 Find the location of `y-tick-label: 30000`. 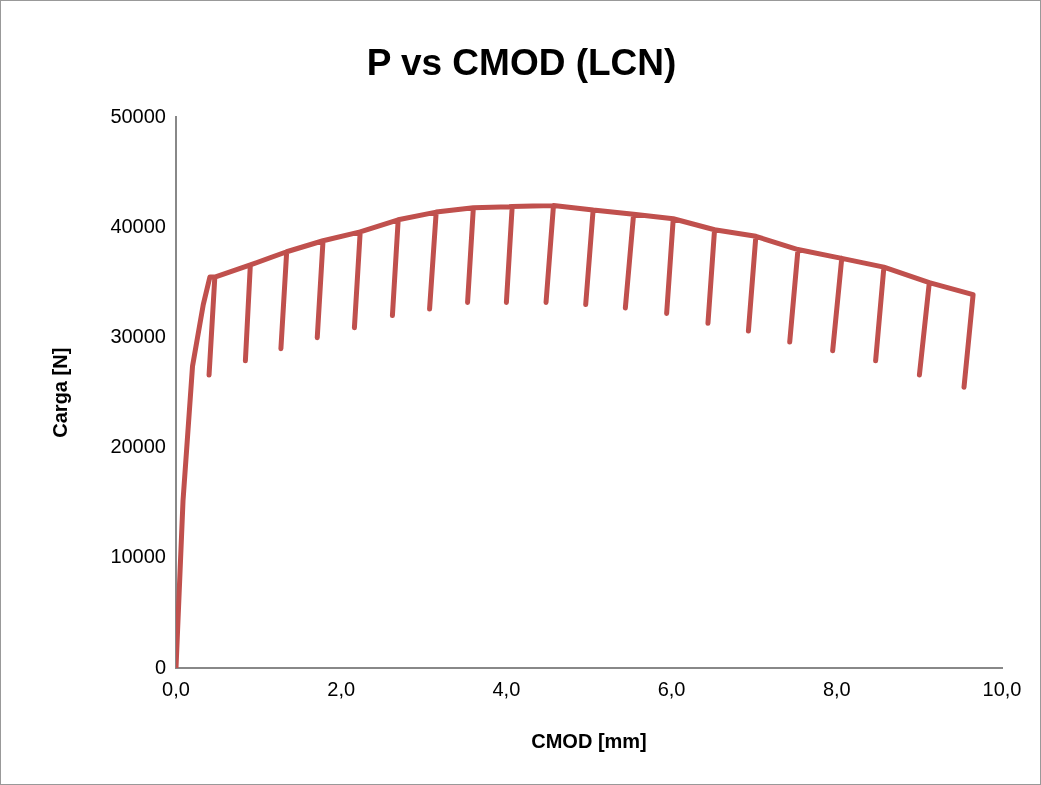

y-tick-label: 30000 is located at coordinates (138, 336).